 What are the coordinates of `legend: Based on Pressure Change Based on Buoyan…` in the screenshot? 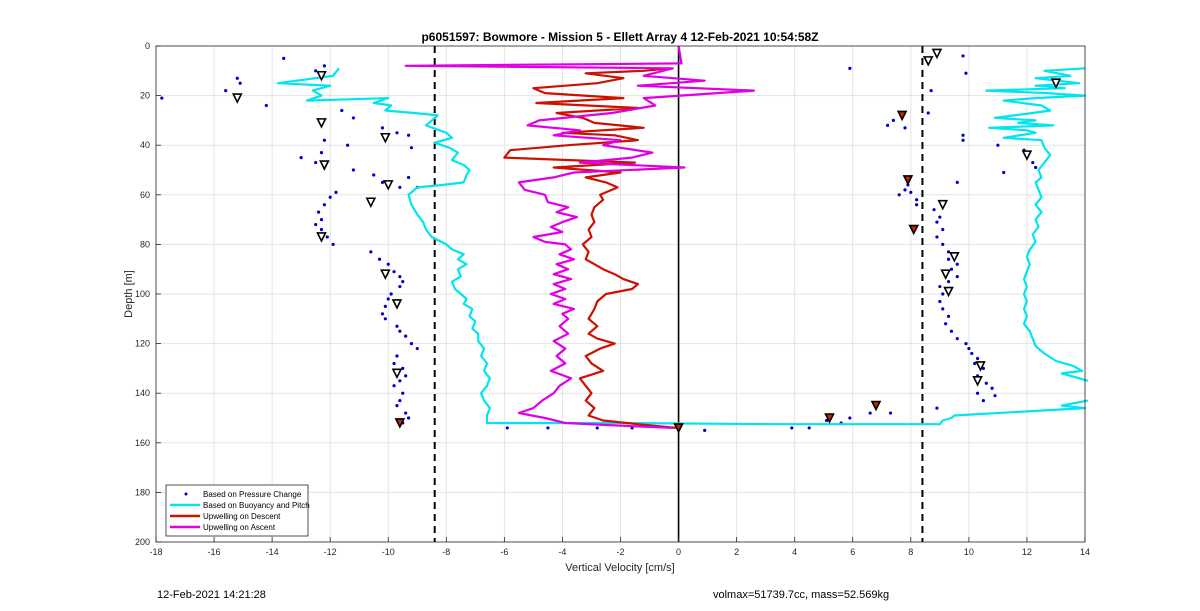 It's located at (237, 510).